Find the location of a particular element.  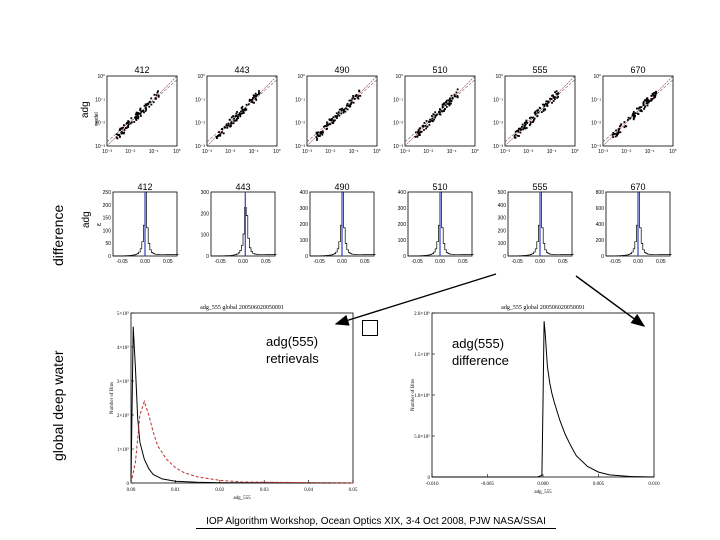

fit-line is located at coordinates (638, 111).